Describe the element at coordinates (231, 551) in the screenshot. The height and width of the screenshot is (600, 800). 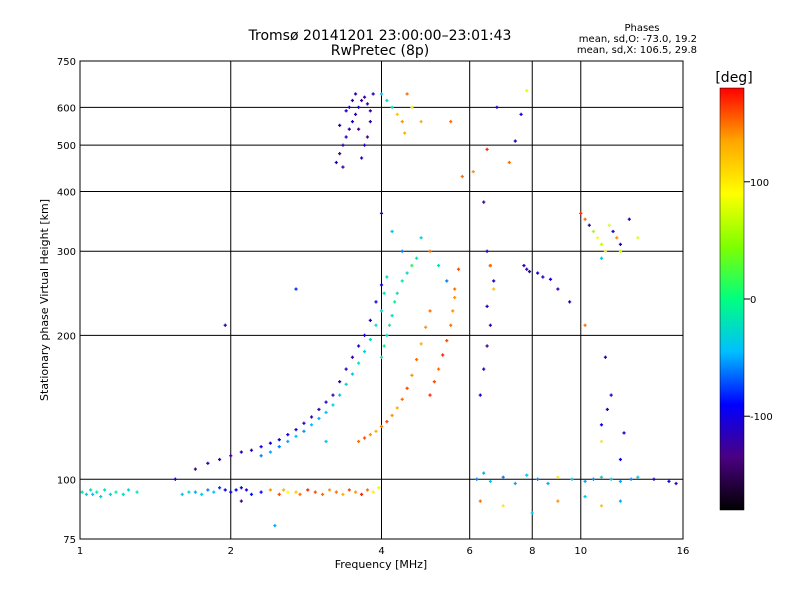
I see `x-tick-label: 2` at that location.